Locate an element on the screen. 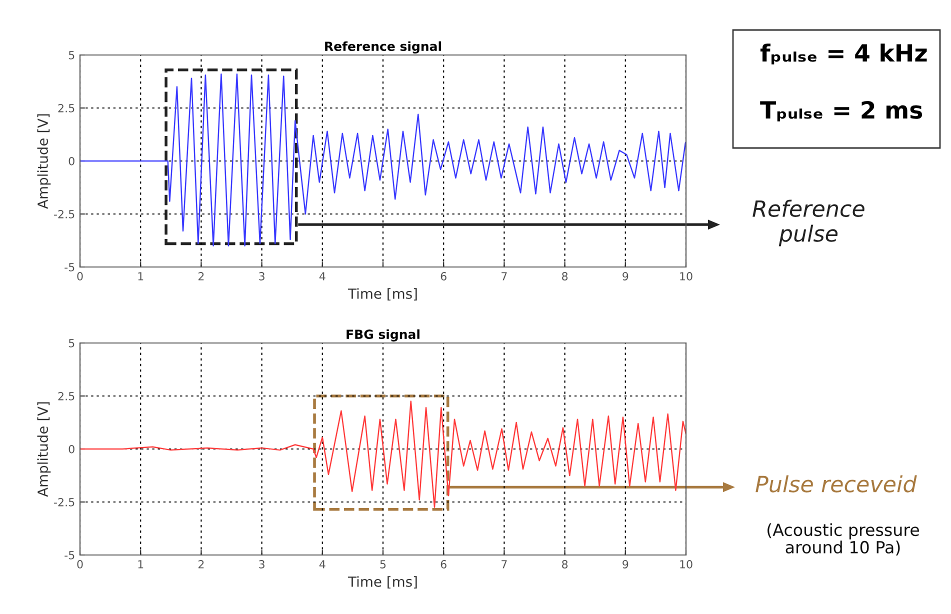  text: fₚᵤₗₛₑ = 4 kHz is located at coordinates (843, 54).